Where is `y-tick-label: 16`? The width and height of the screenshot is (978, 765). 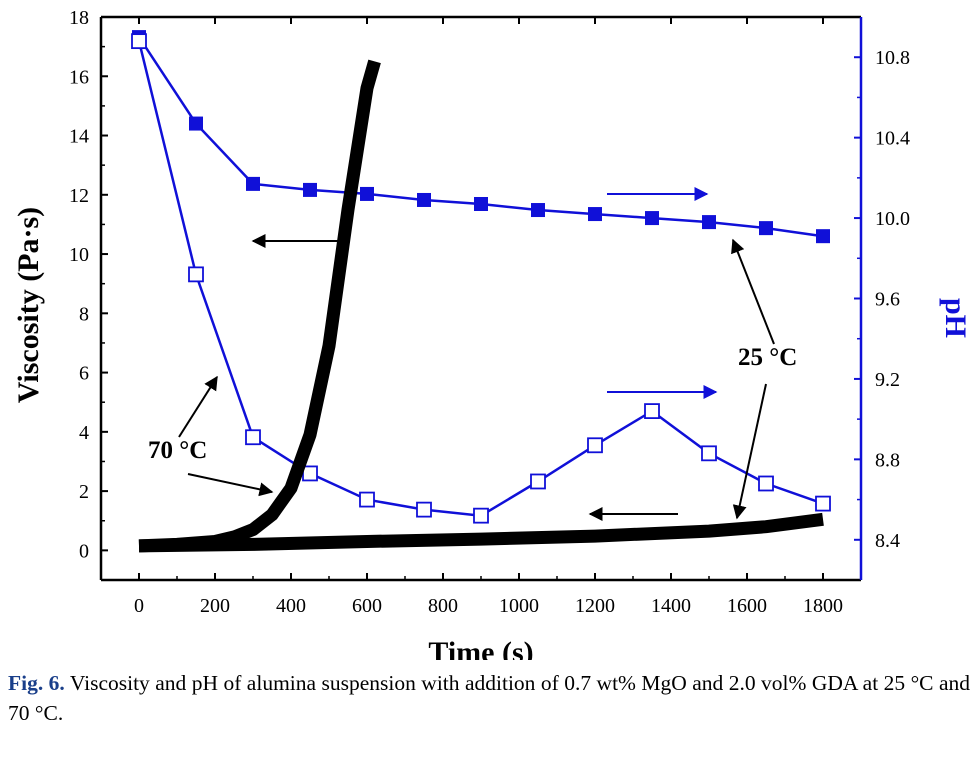 y-tick-label: 16 is located at coordinates (79, 77).